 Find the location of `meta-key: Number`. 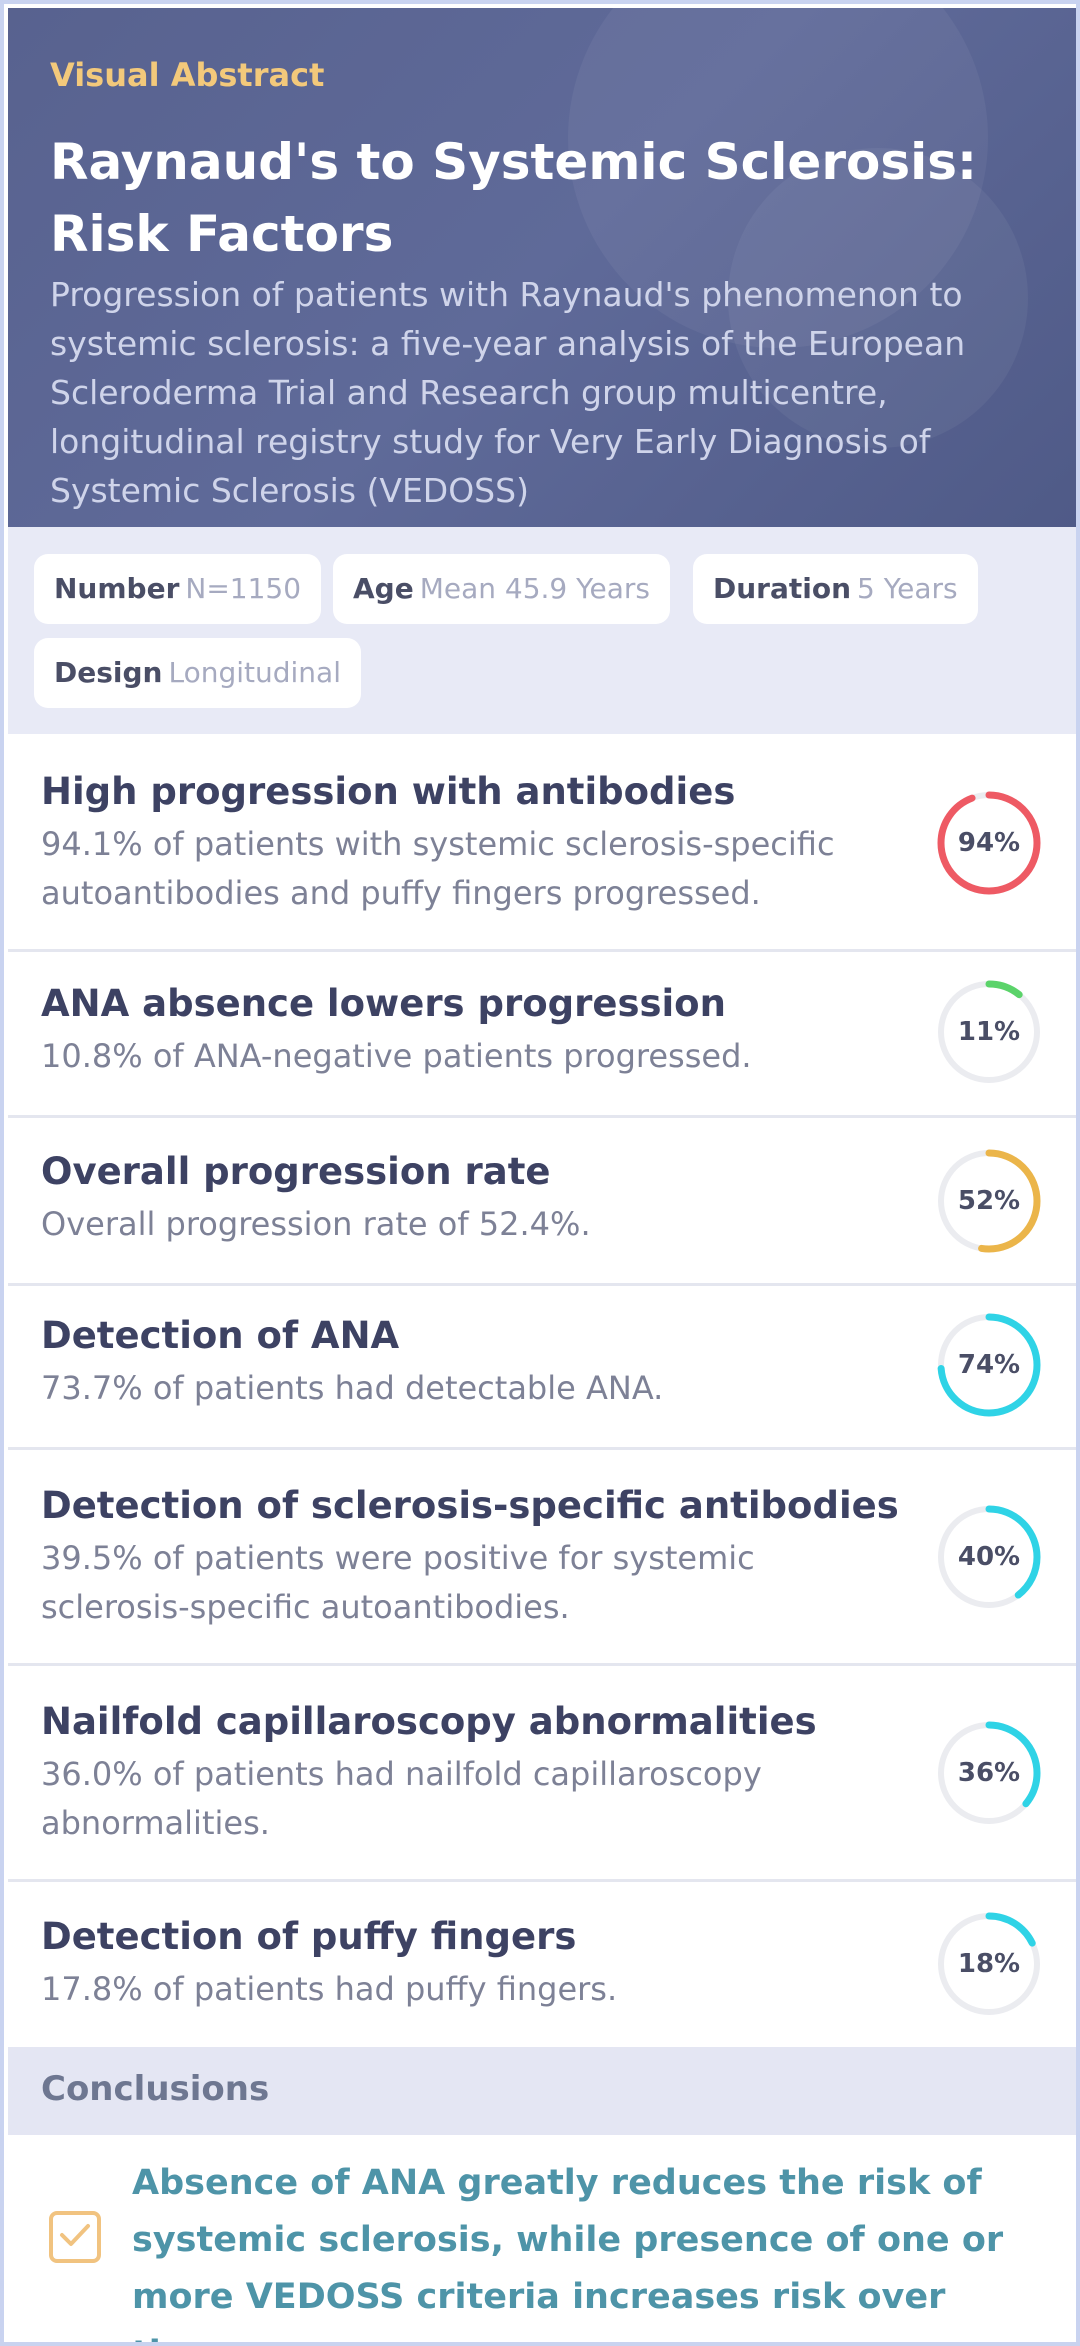

meta-key: Number is located at coordinates (117, 588).